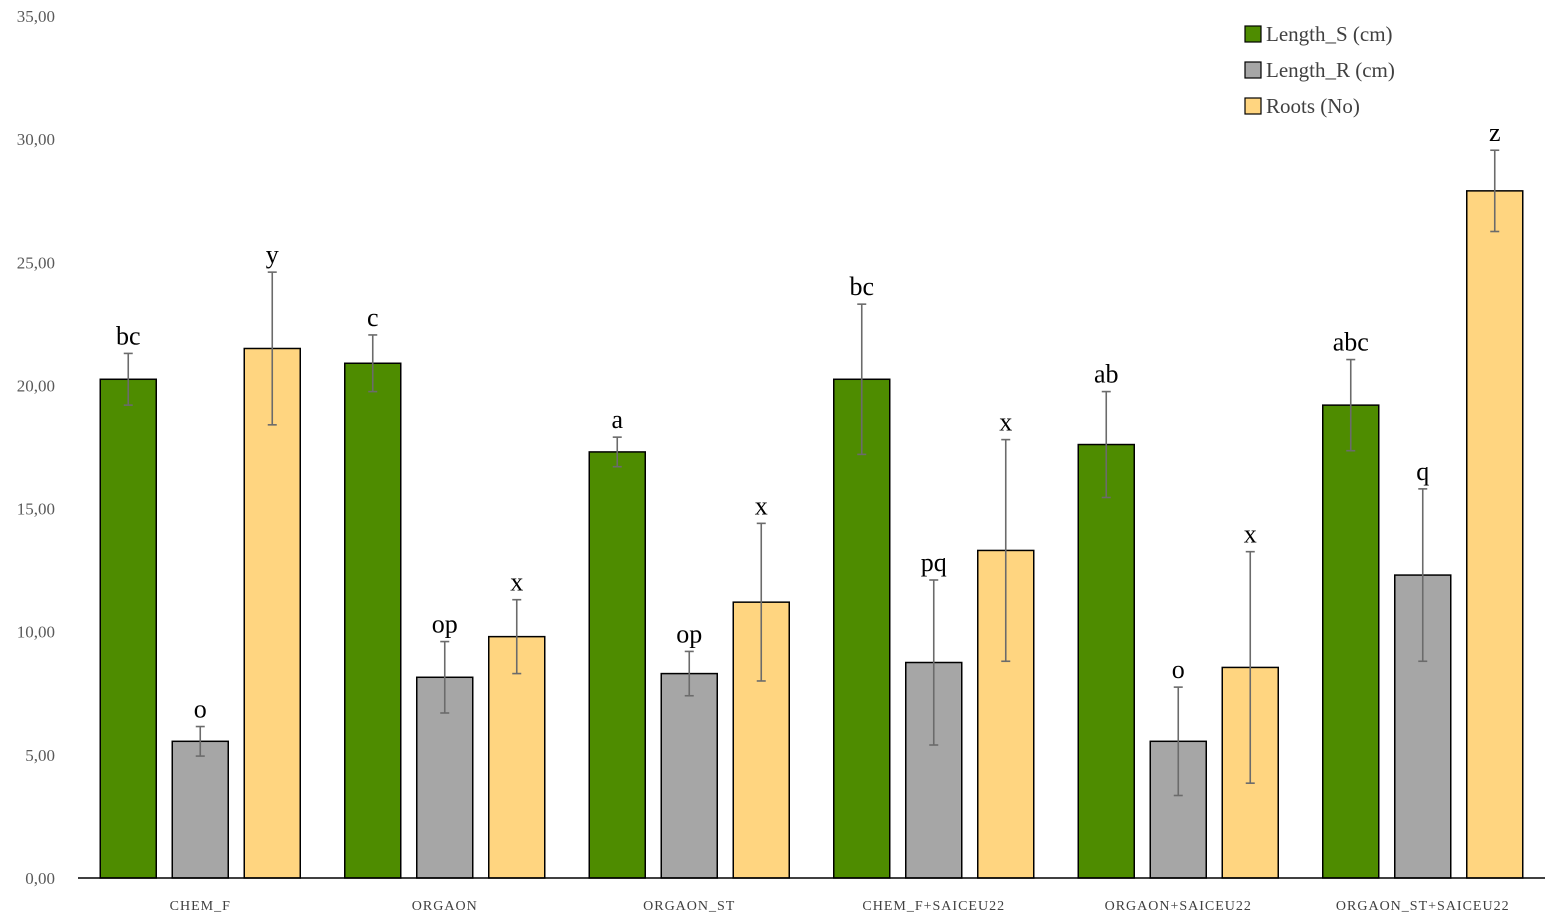  Describe the element at coordinates (40, 878) in the screenshot. I see `y-tick-label: 0,00` at that location.